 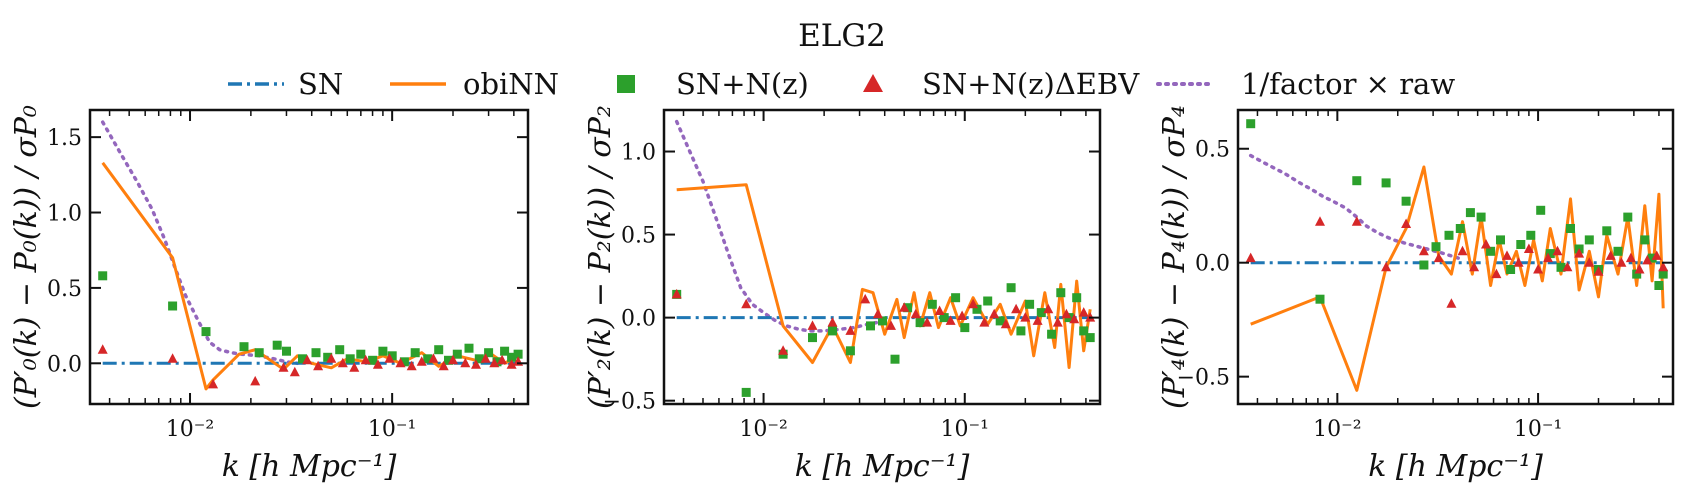 I want to click on chart-title: ELG2, so click(x=842, y=36).